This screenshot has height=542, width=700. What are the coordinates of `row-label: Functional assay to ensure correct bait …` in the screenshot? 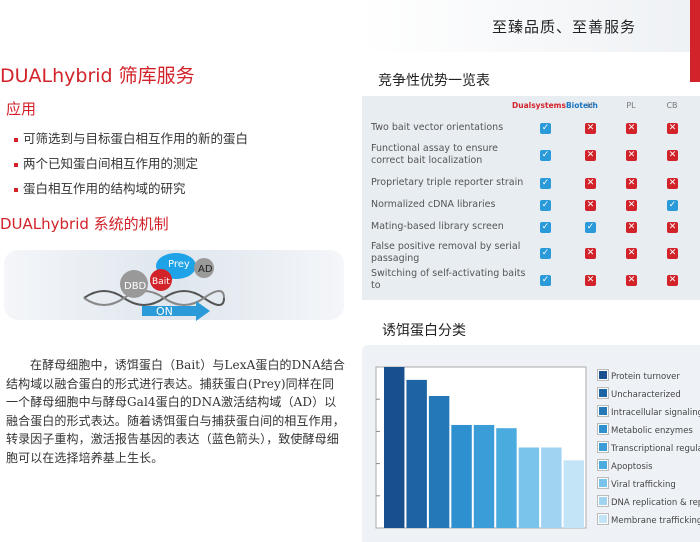 It's located at (435, 154).